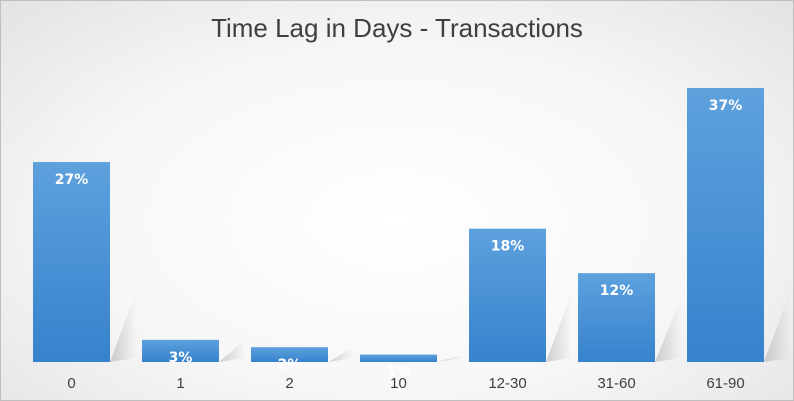 The width and height of the screenshot is (794, 401). What do you see at coordinates (507, 383) in the screenshot?
I see `x-tick-label-12-30: 12-30` at bounding box center [507, 383].